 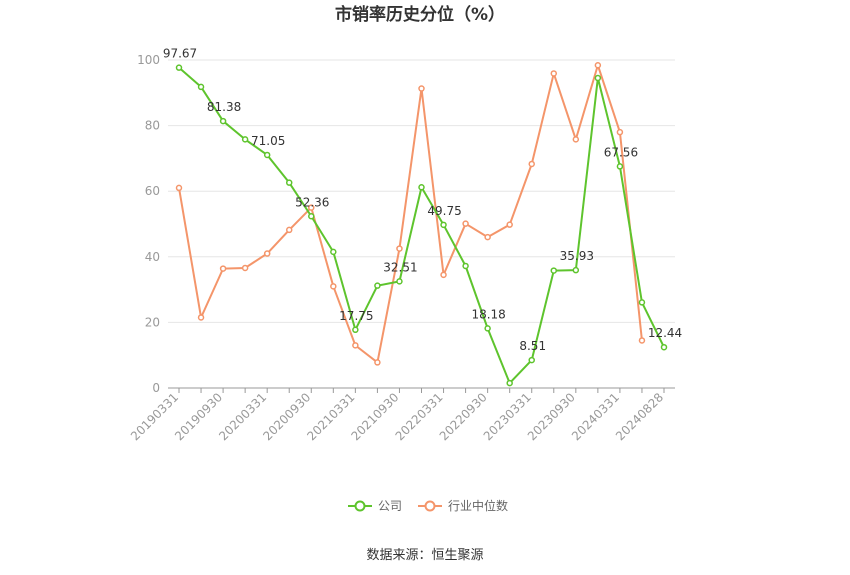 I want to click on y-tick-label: 20, so click(x=152, y=322).